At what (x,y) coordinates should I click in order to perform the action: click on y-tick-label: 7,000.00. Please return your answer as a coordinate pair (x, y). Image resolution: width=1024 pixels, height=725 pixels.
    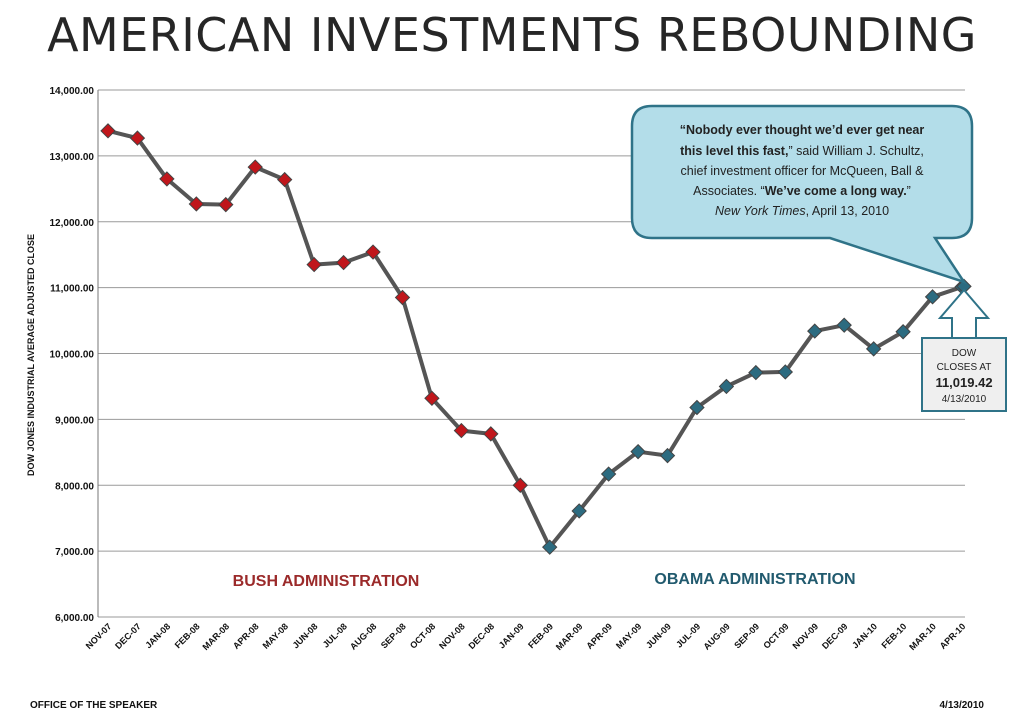
    Looking at the image, I should click on (74, 552).